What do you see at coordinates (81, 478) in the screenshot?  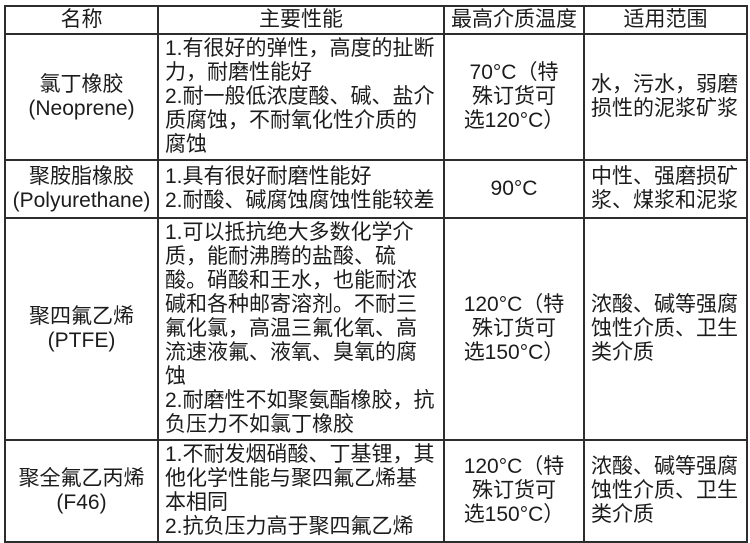 I see `material-name-cn: 聚全氟乙丙烯` at bounding box center [81, 478].